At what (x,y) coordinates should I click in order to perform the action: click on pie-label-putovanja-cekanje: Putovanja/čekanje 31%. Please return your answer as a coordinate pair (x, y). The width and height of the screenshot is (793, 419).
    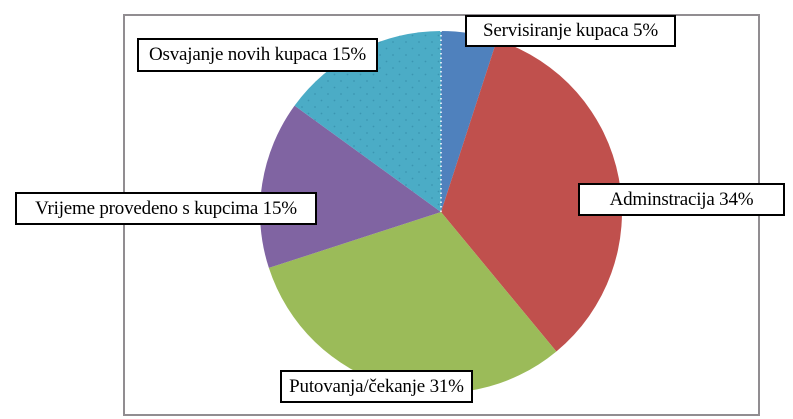
    Looking at the image, I should click on (376, 386).